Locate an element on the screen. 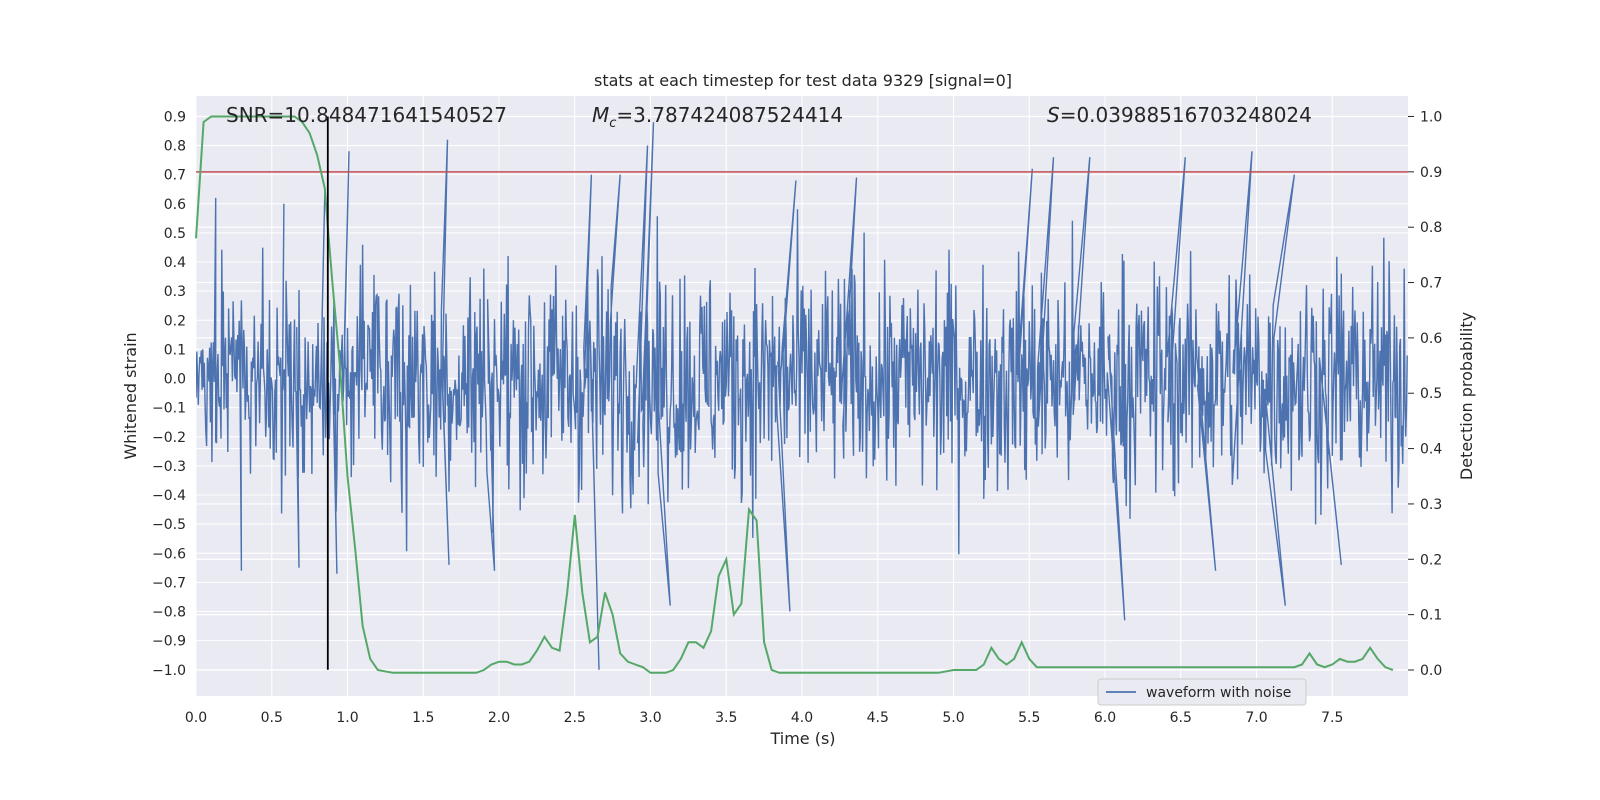 This screenshot has height=800, width=1600. legend: waveform with noise is located at coordinates (1202, 692).